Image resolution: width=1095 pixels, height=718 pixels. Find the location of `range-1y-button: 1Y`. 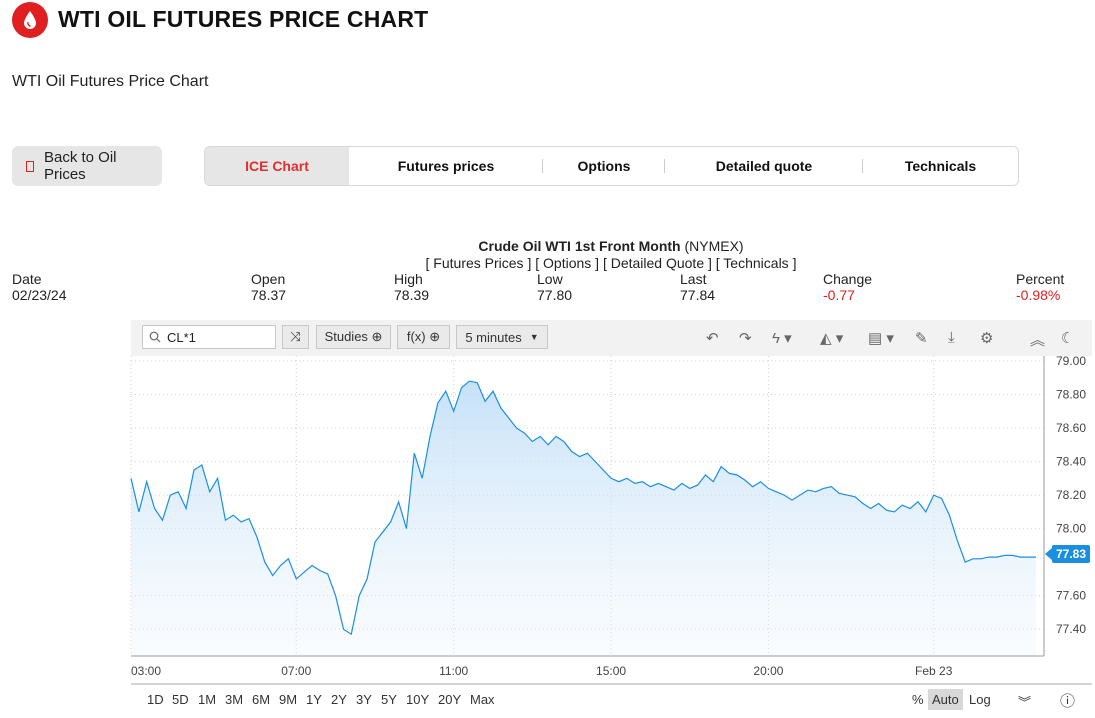

range-1y-button: 1Y is located at coordinates (314, 699).